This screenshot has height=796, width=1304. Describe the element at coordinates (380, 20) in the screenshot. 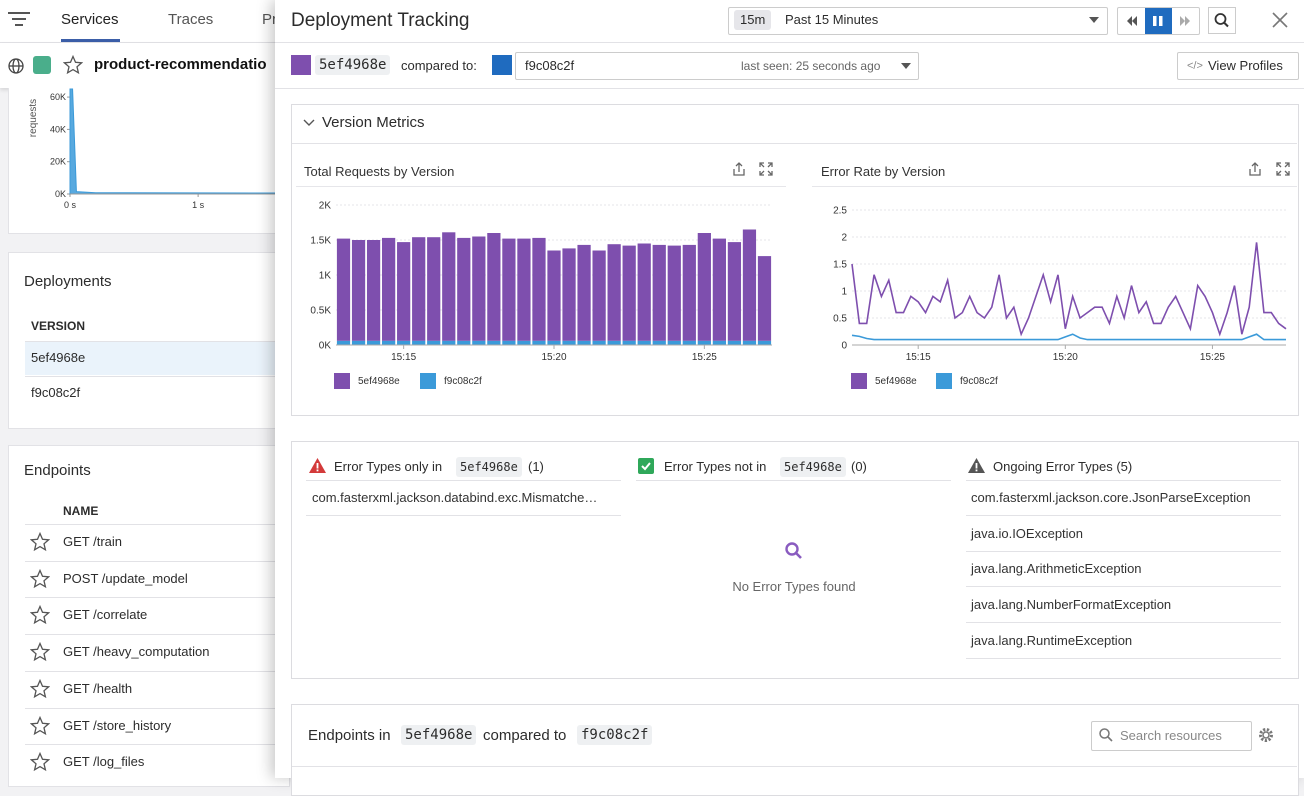

I see `panel-title: Deployment Tracking` at that location.